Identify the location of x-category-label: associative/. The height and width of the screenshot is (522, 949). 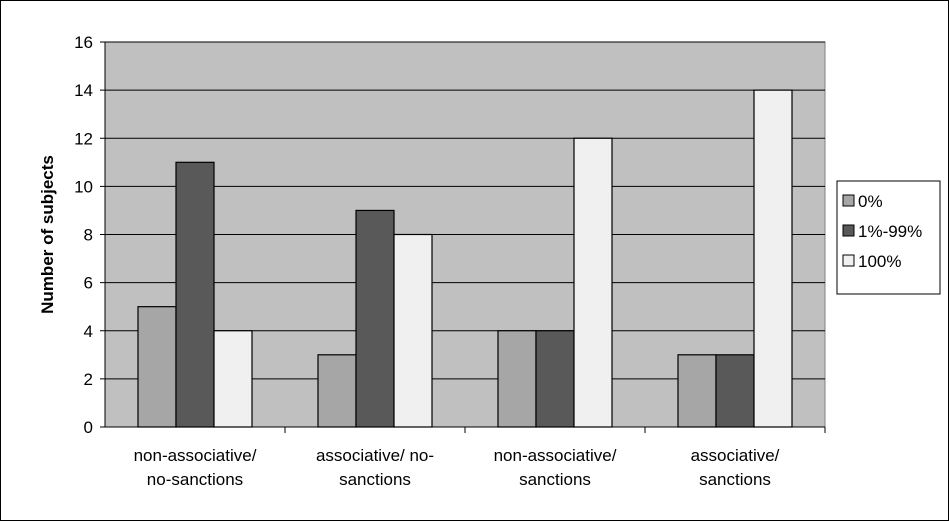
(735, 455).